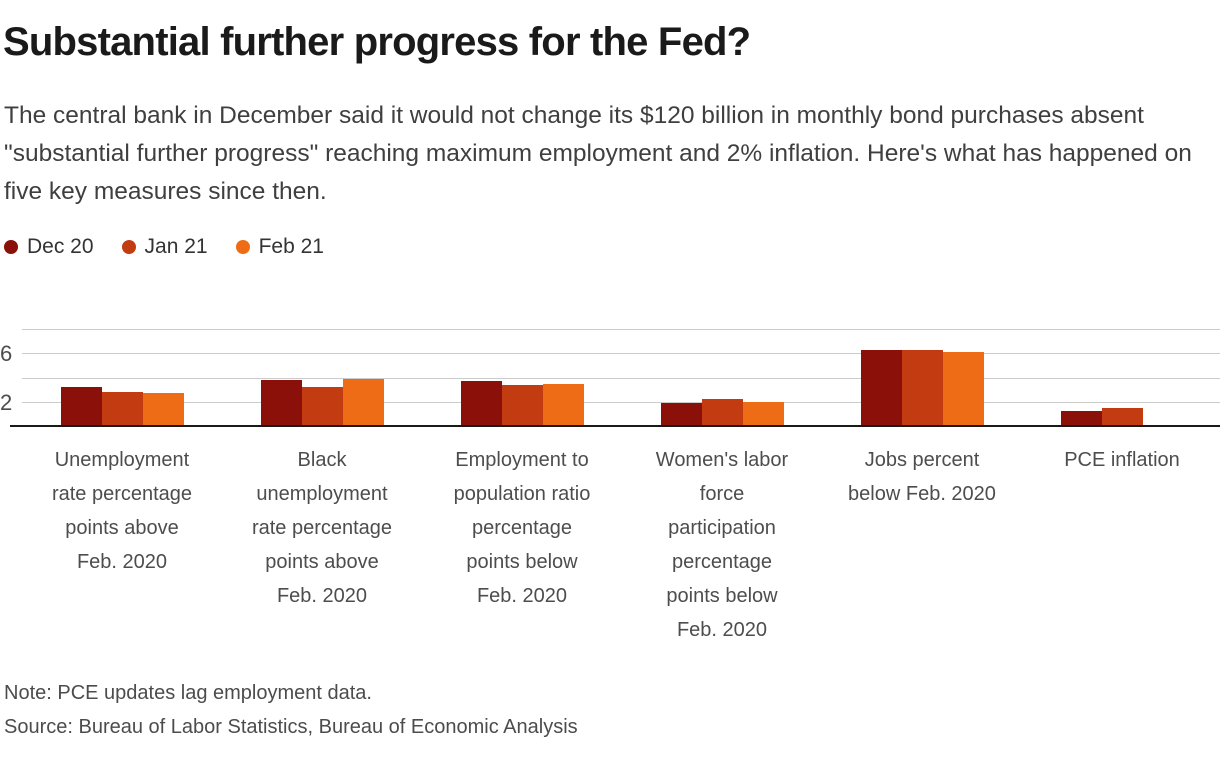 Image resolution: width=1228 pixels, height=763 pixels. Describe the element at coordinates (615, 426) in the screenshot. I see `x-axis-line` at that location.